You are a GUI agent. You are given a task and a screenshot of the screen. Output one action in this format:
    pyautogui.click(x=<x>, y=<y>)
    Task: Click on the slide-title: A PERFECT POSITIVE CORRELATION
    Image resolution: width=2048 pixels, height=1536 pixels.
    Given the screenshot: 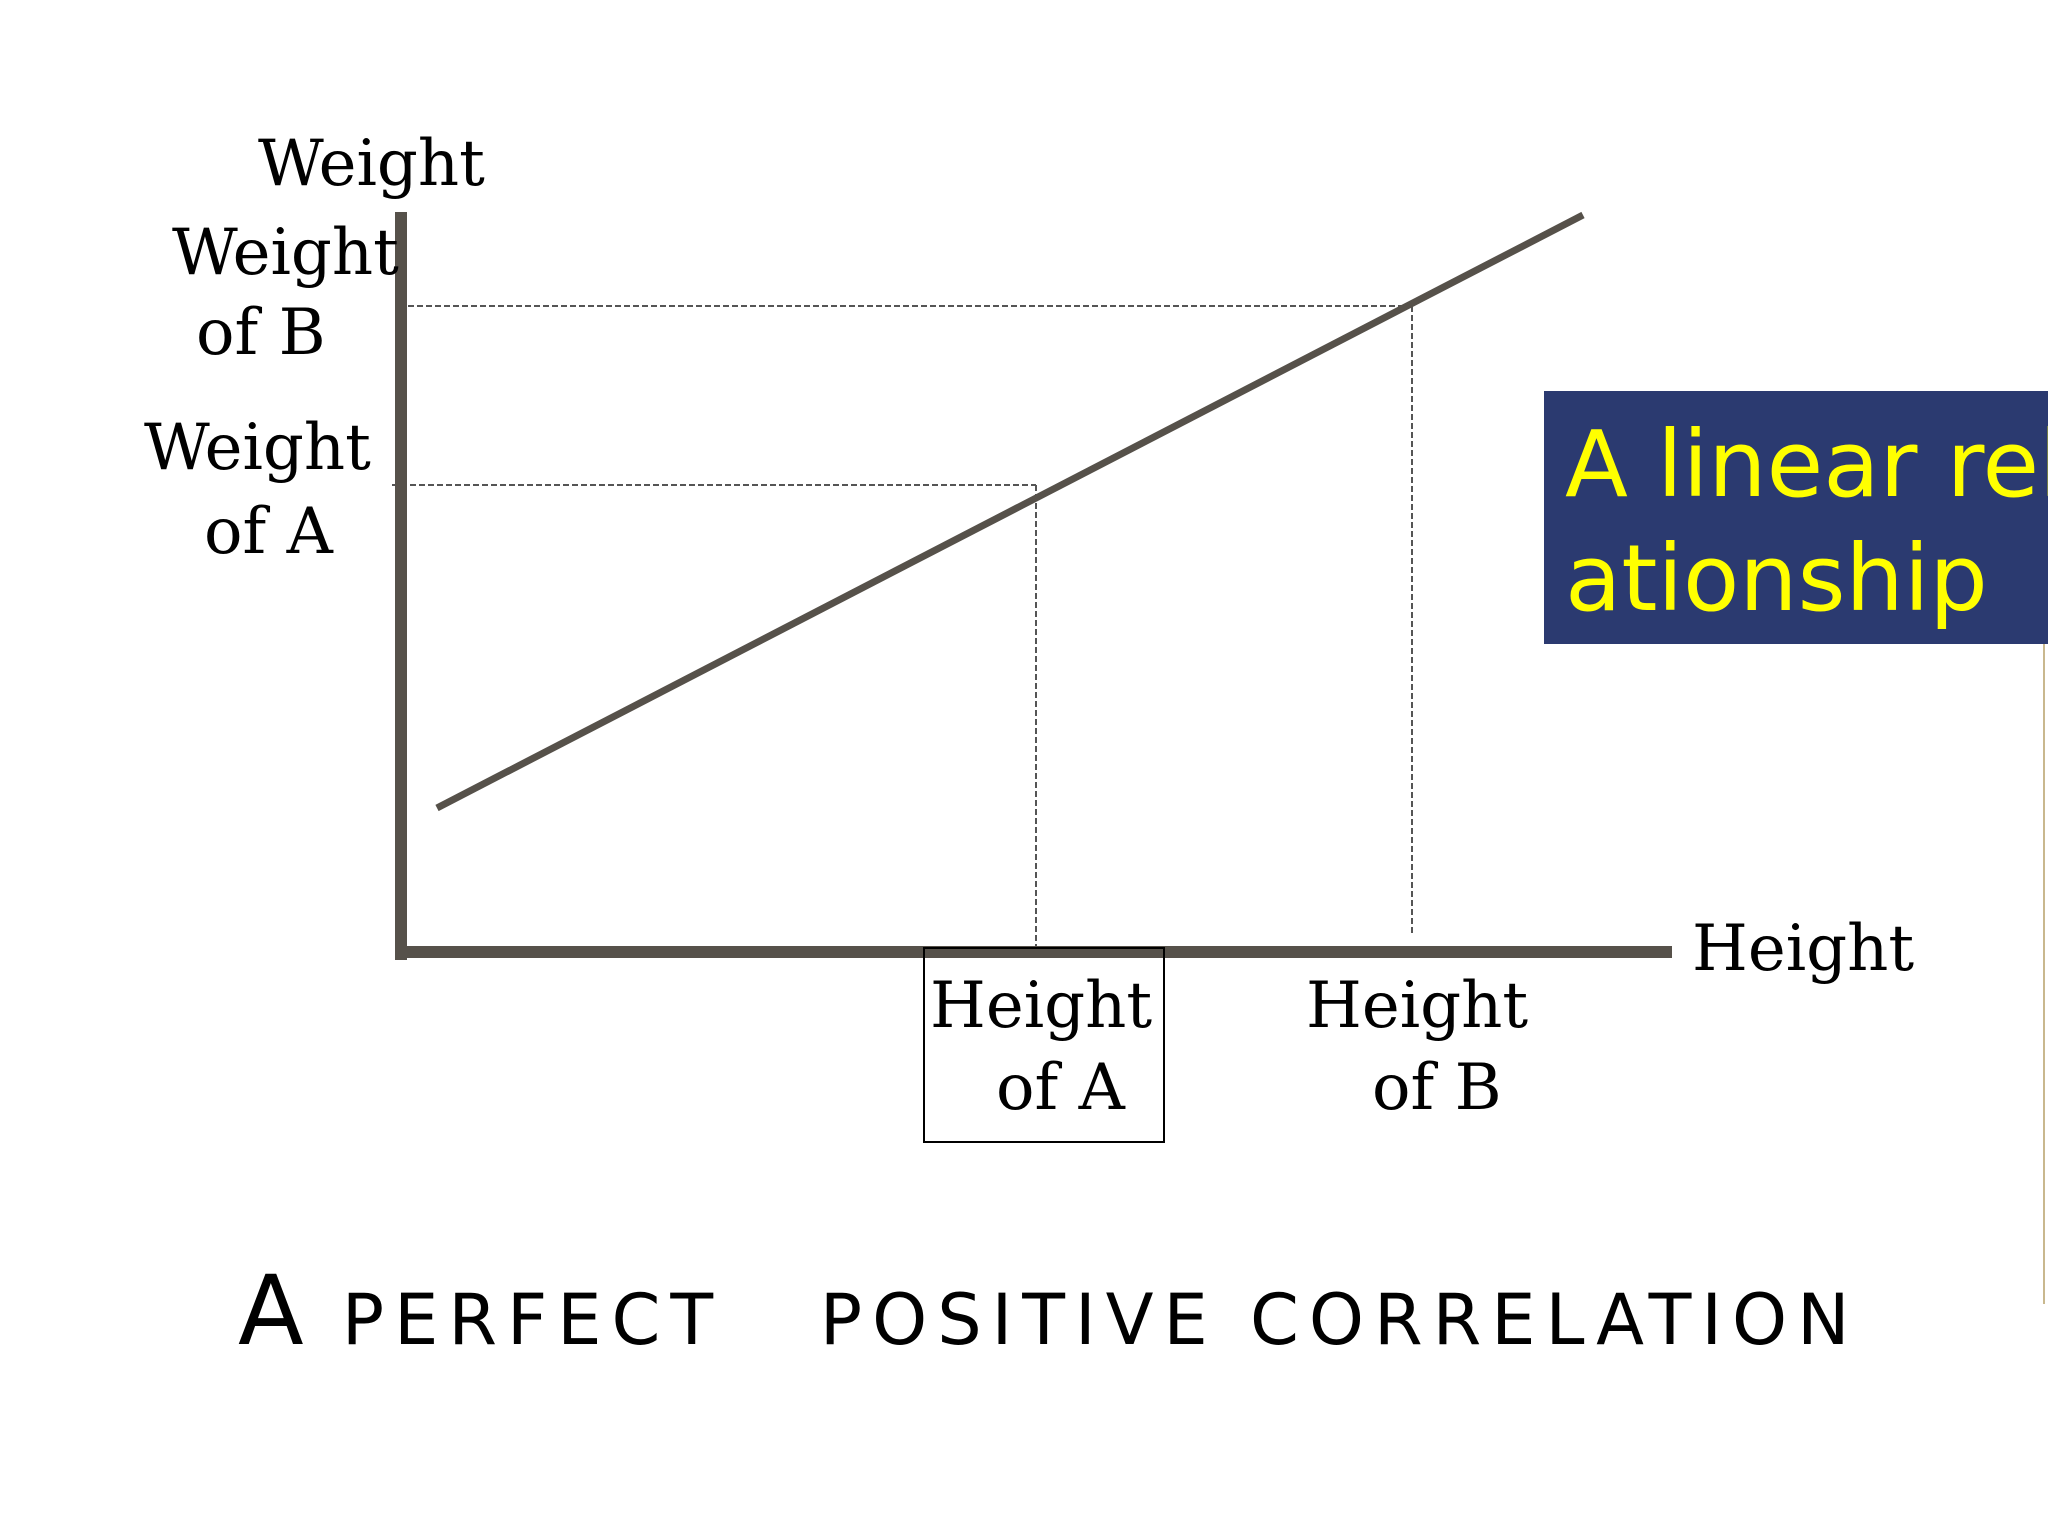 What is the action you would take?
    pyautogui.click(x=1048, y=1311)
    